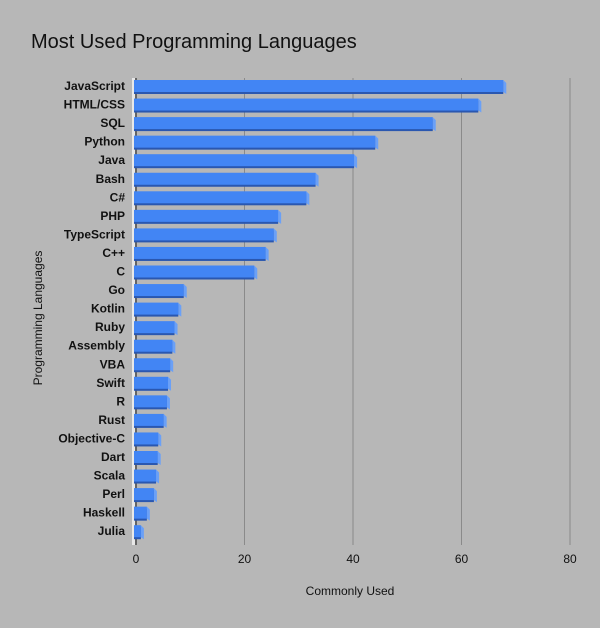  What do you see at coordinates (570, 559) in the screenshot?
I see `x-tick-label: 80` at bounding box center [570, 559].